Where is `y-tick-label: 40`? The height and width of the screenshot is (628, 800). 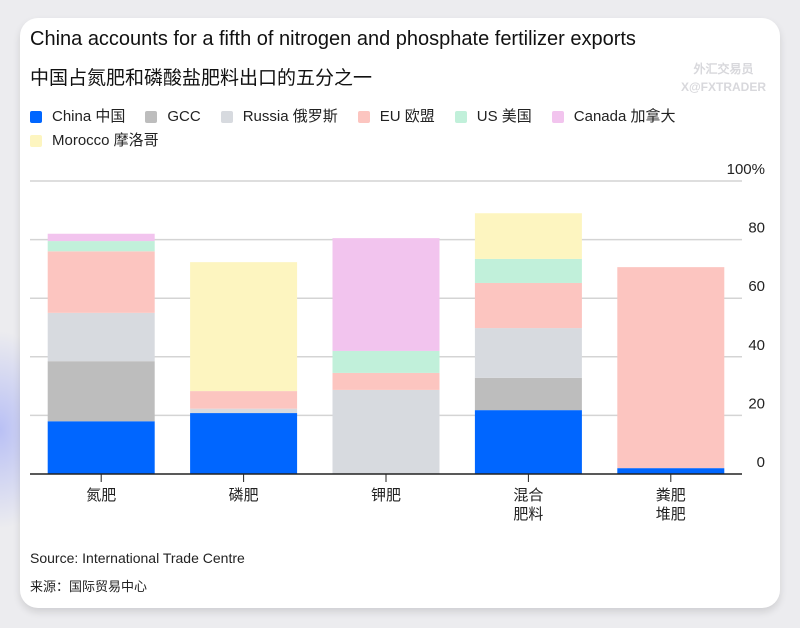
y-tick-label: 40 is located at coordinates (756, 345).